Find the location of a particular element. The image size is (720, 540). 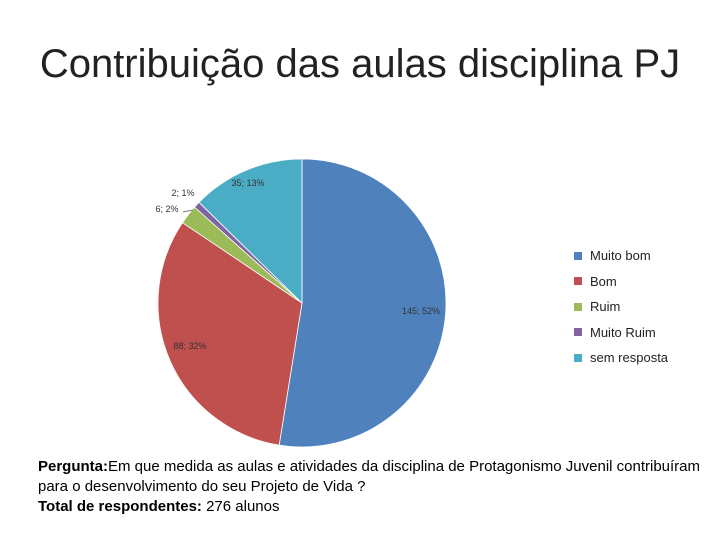

leader-line-ruim is located at coordinates (188, 211).